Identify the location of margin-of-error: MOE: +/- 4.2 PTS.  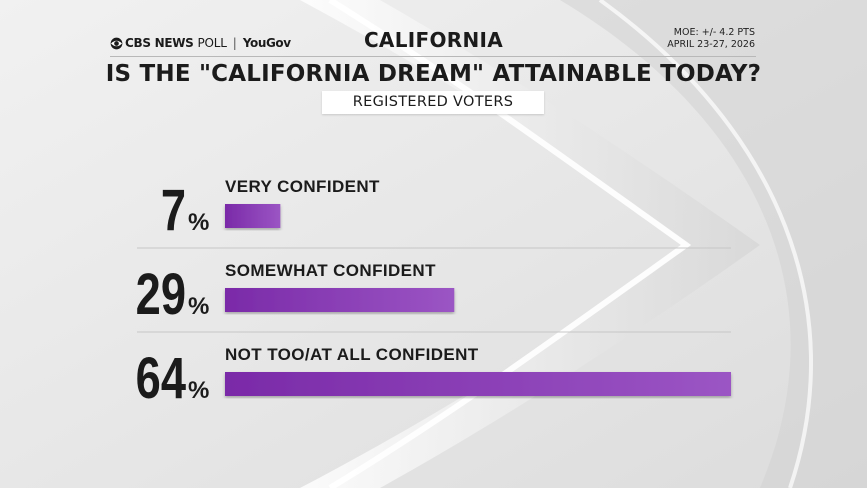
(714, 32).